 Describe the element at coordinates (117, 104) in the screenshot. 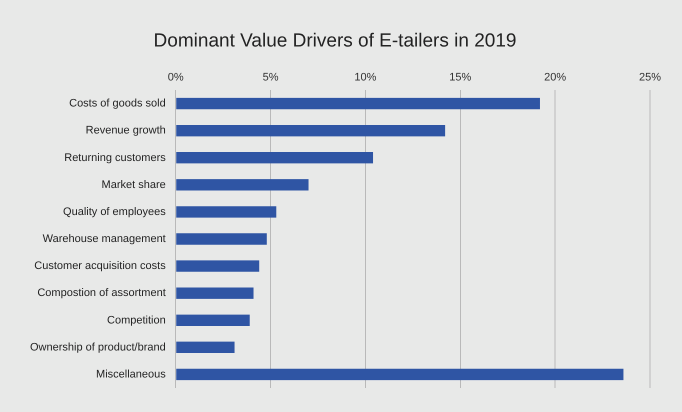

I see `y-tick-label: Costs of goods sold` at that location.